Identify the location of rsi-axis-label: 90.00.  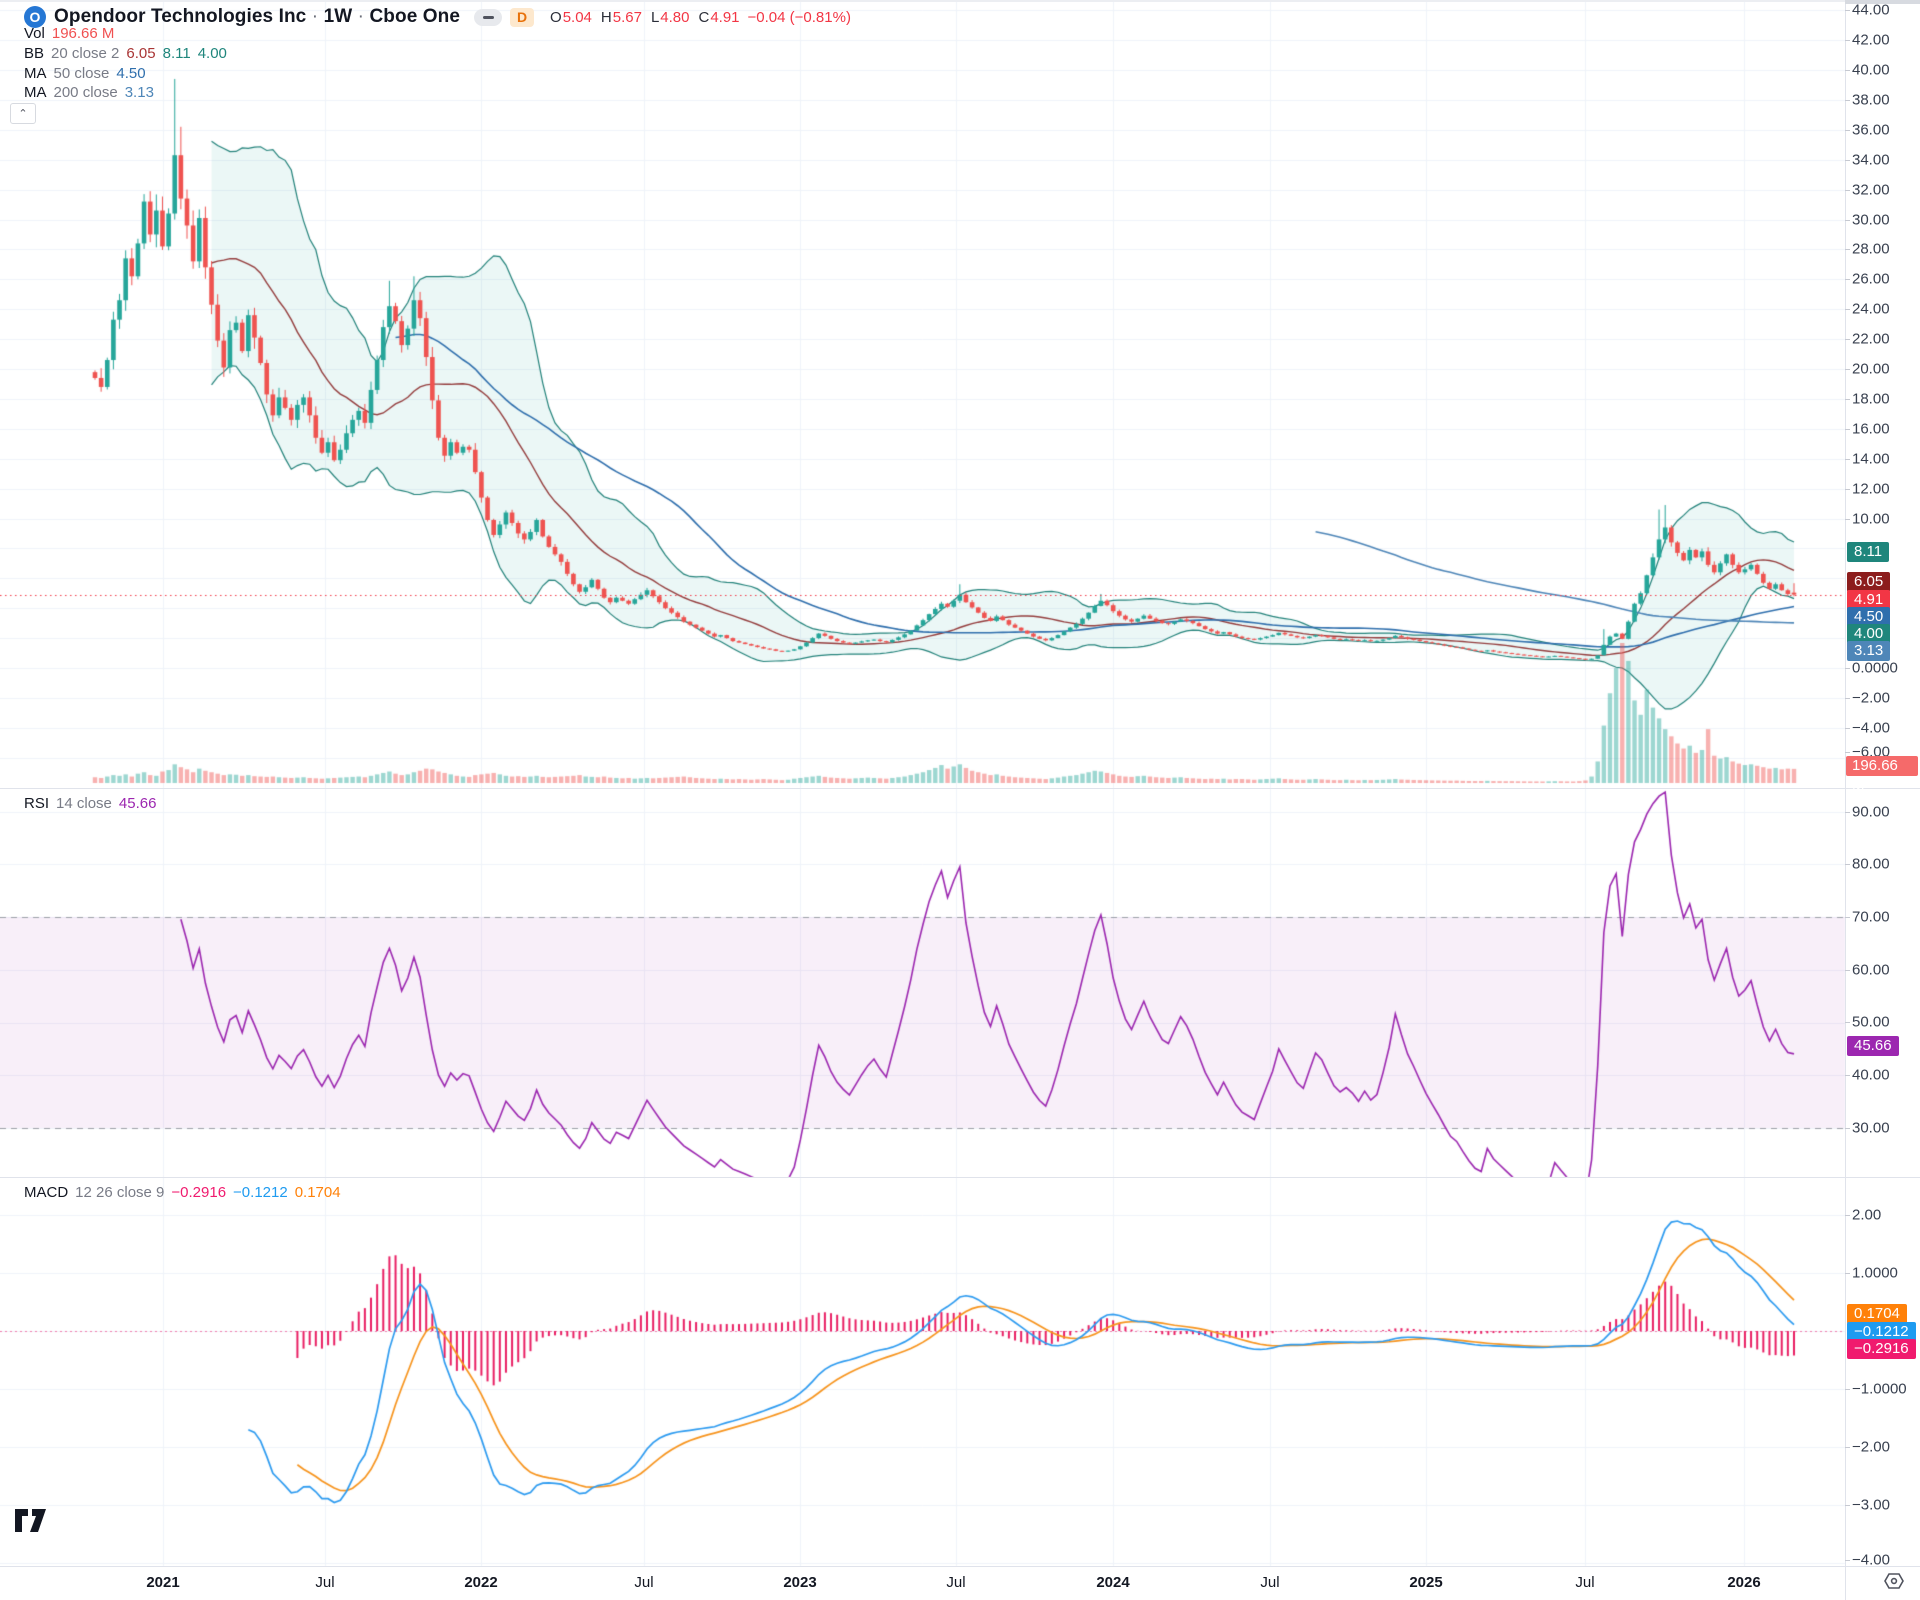
(1871, 812).